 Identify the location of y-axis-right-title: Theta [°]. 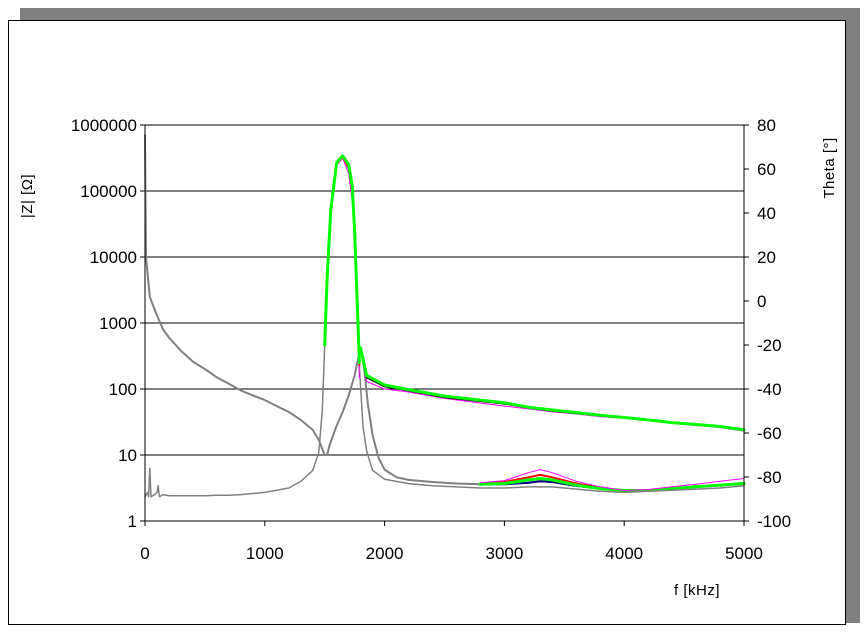
(829, 167).